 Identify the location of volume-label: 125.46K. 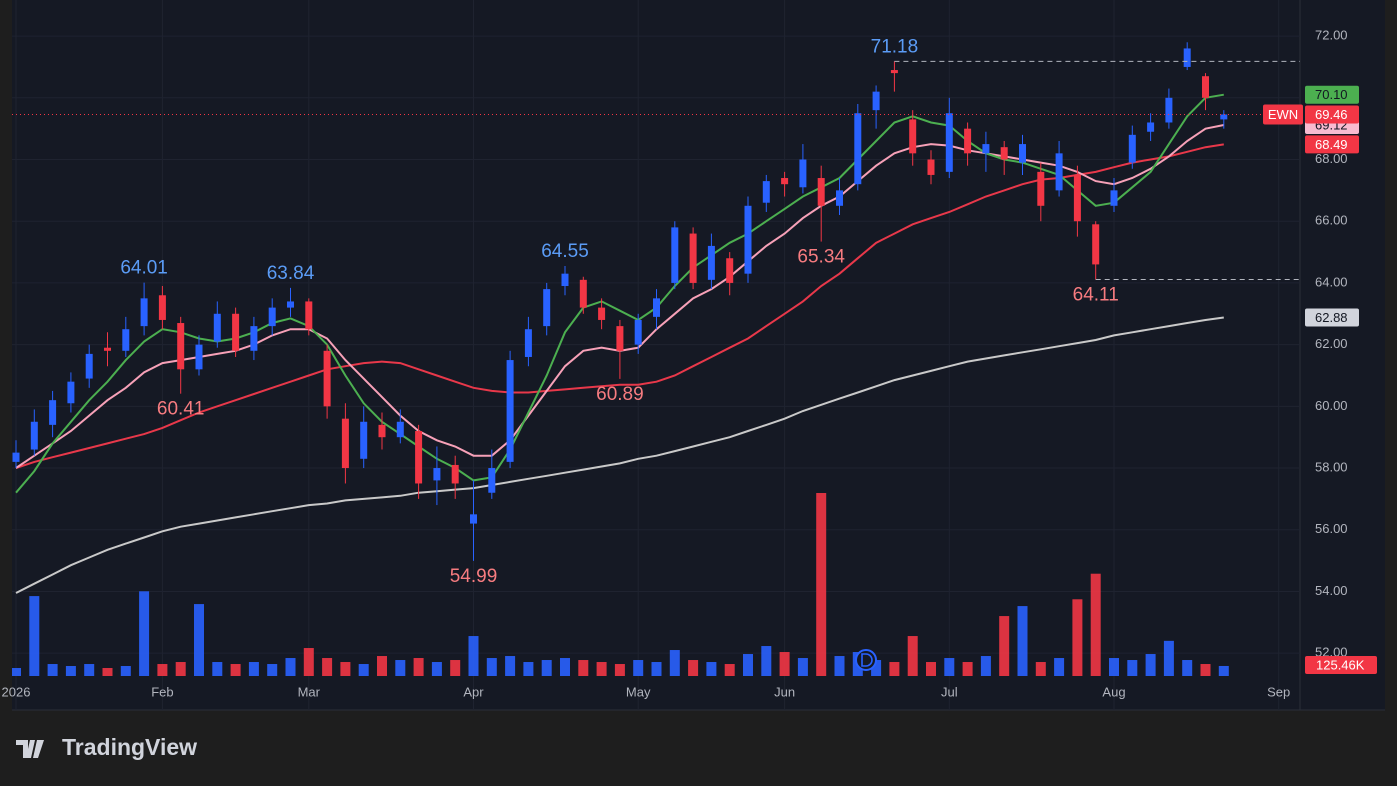
(1340, 664).